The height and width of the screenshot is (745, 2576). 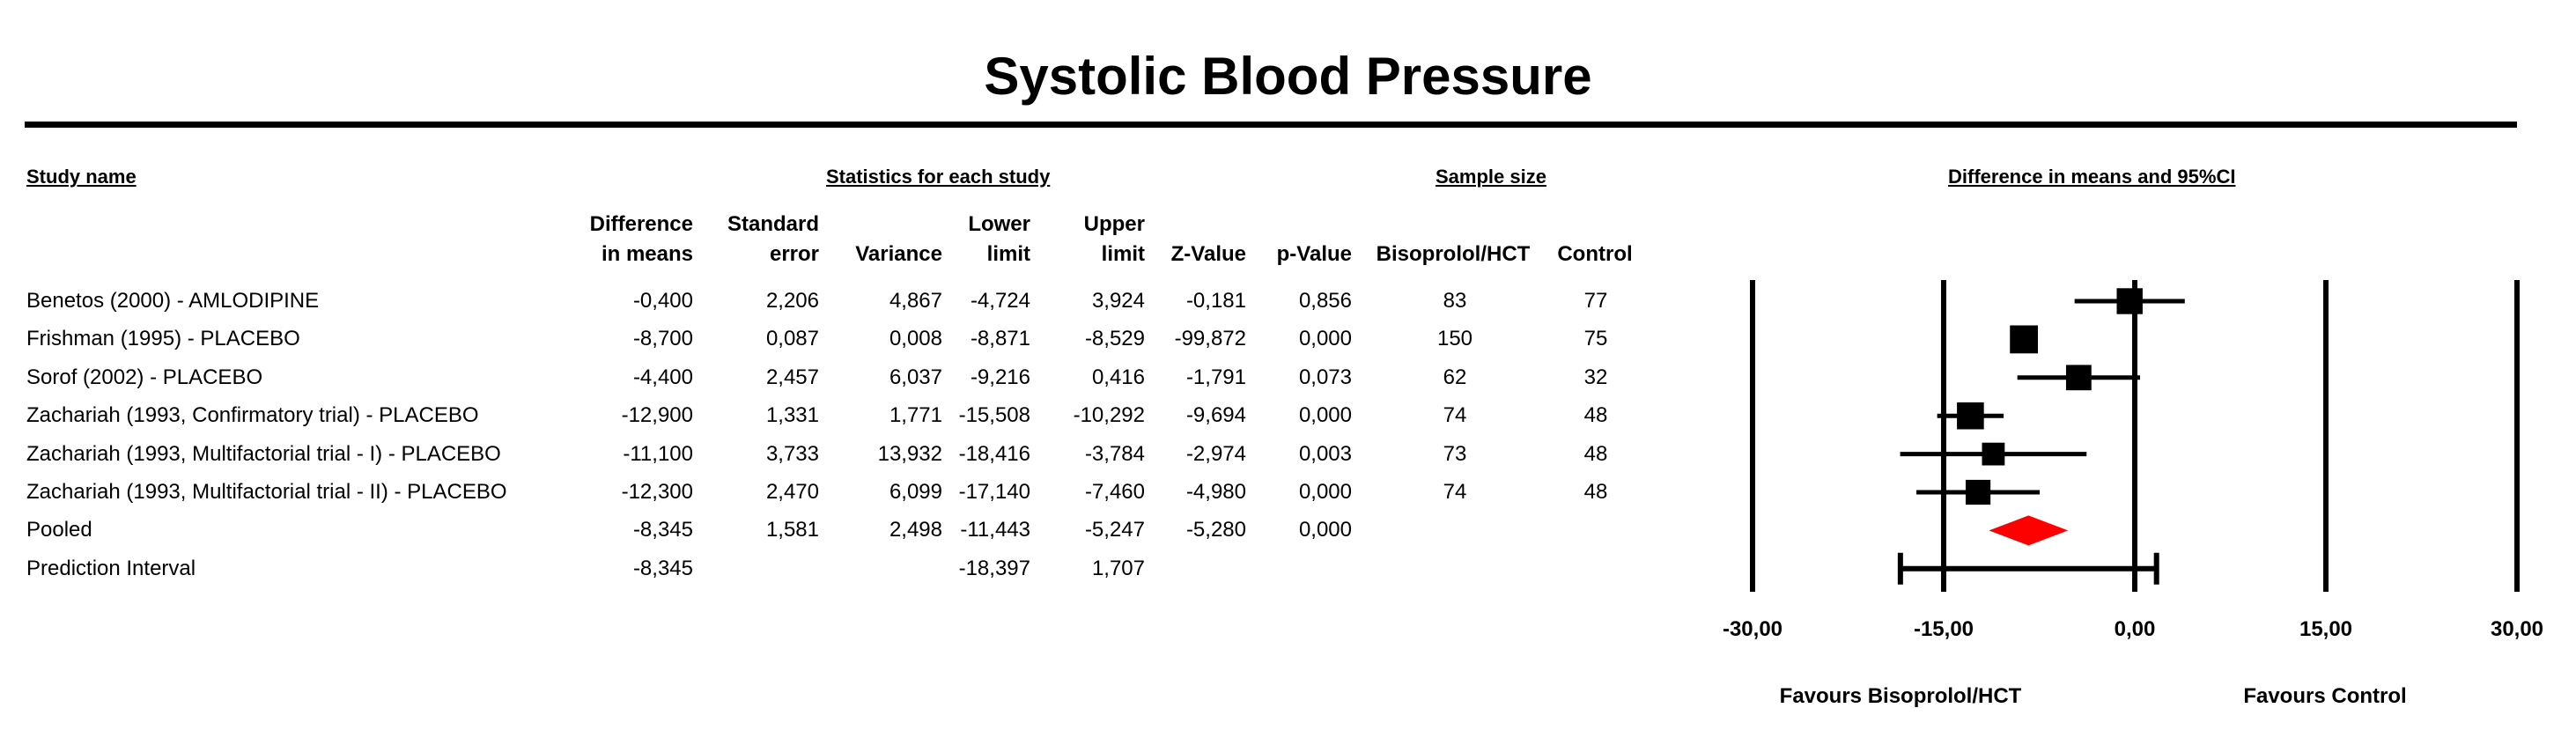 I want to click on variance-cell: 6,099, so click(x=915, y=492).